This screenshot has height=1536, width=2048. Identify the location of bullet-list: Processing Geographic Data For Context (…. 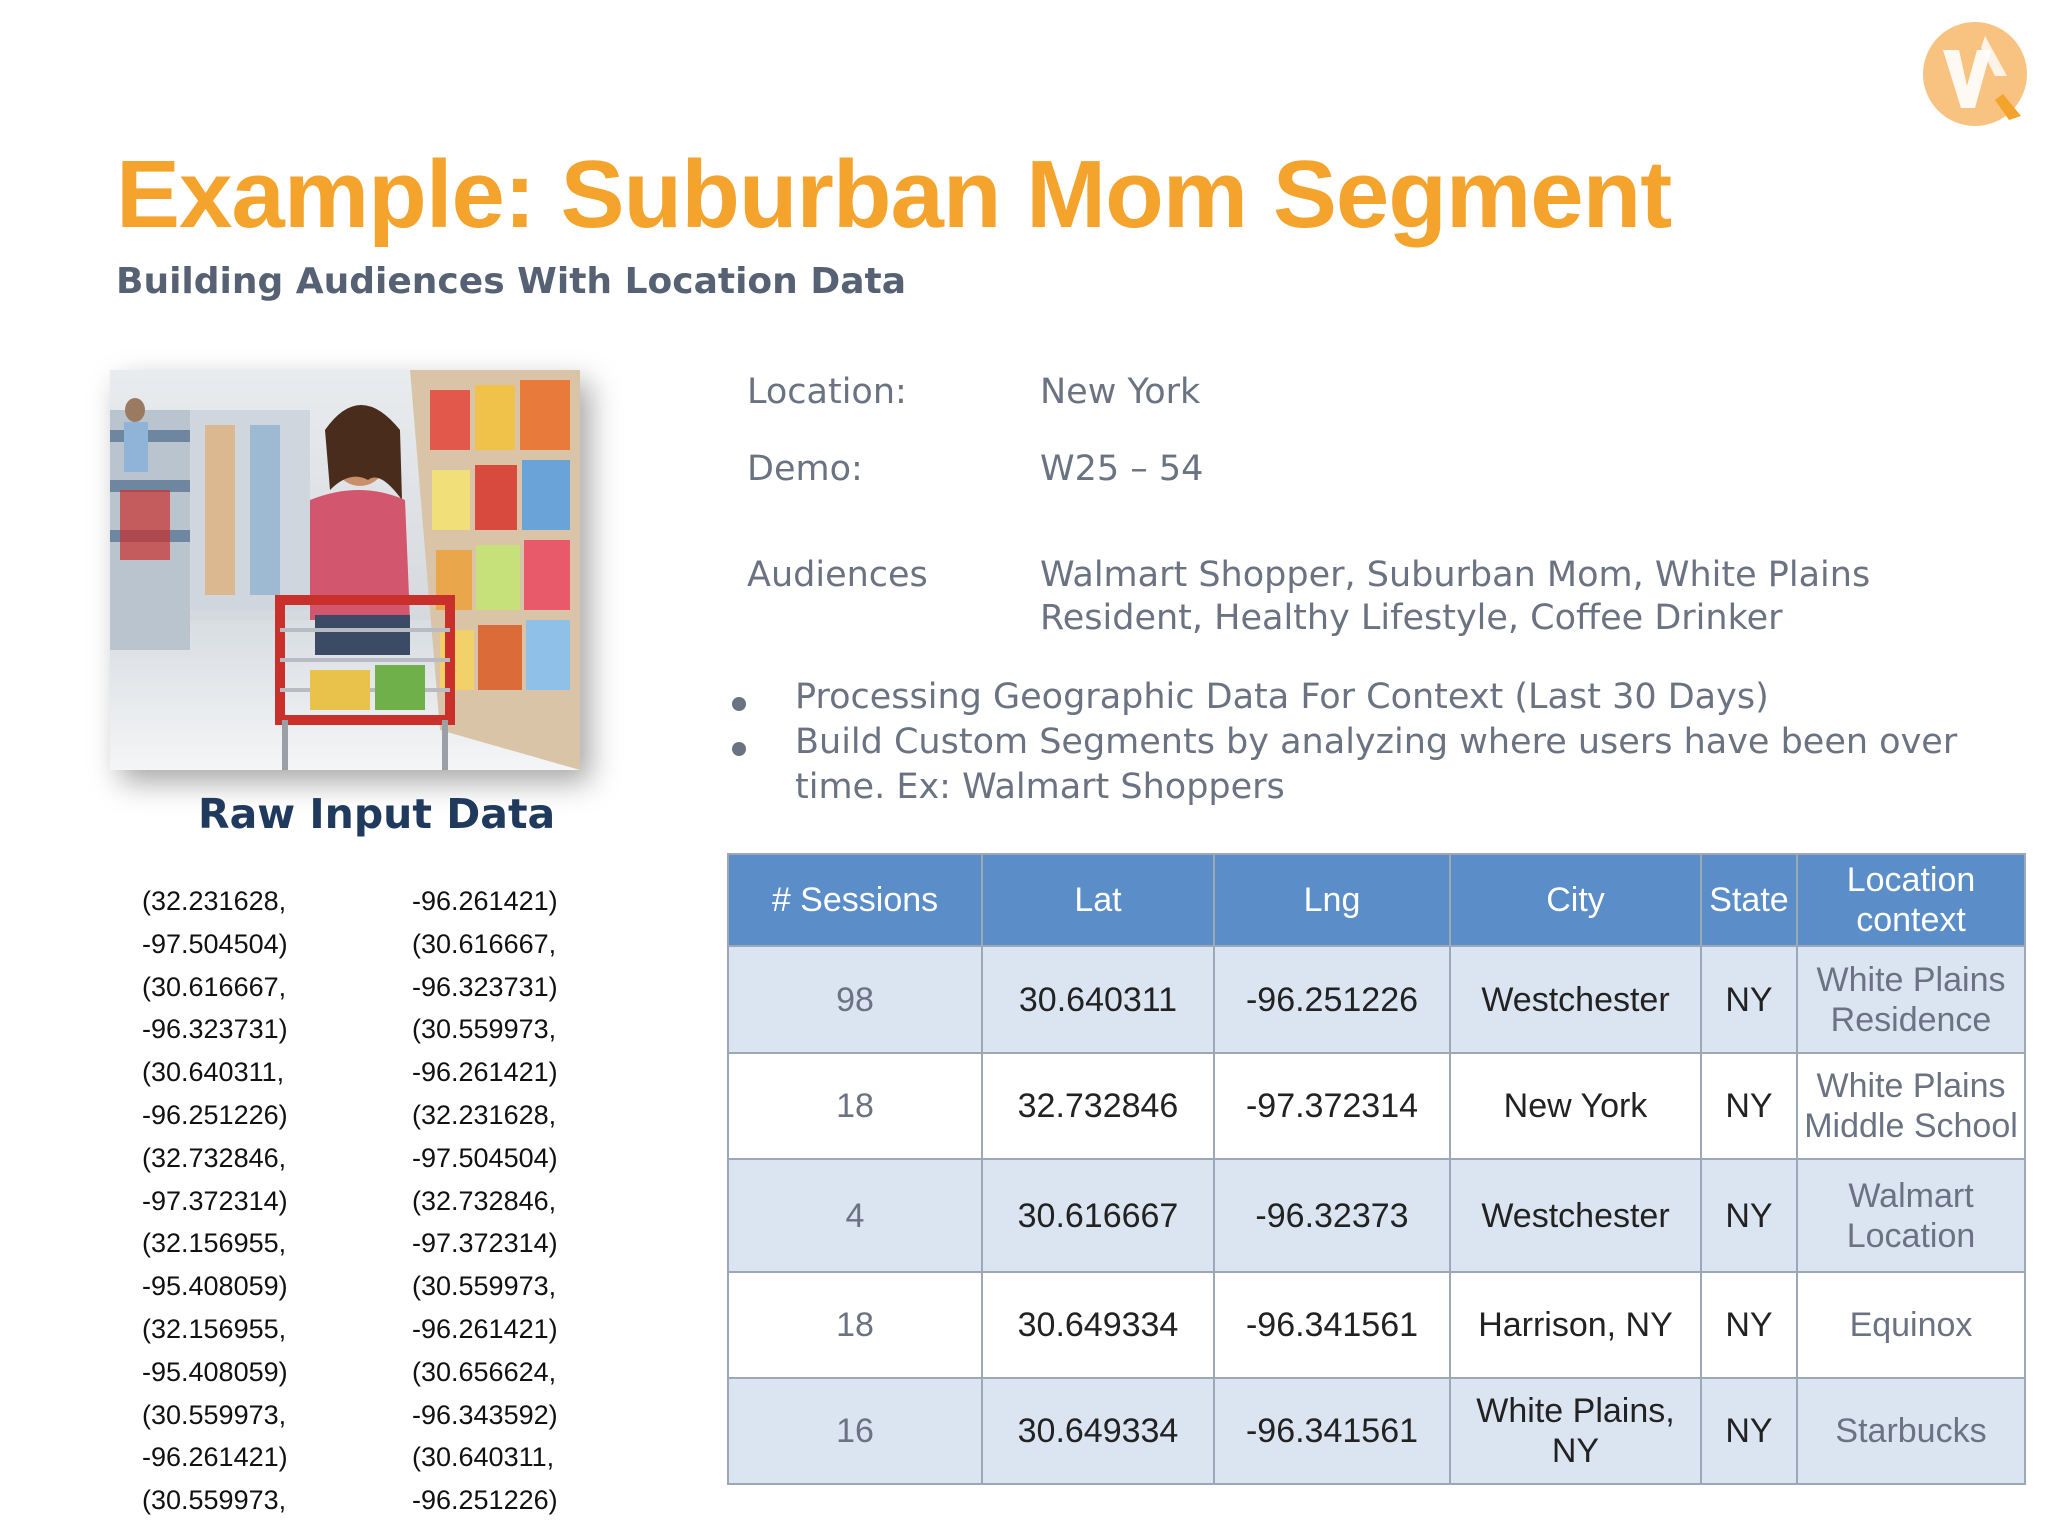
(1360, 742).